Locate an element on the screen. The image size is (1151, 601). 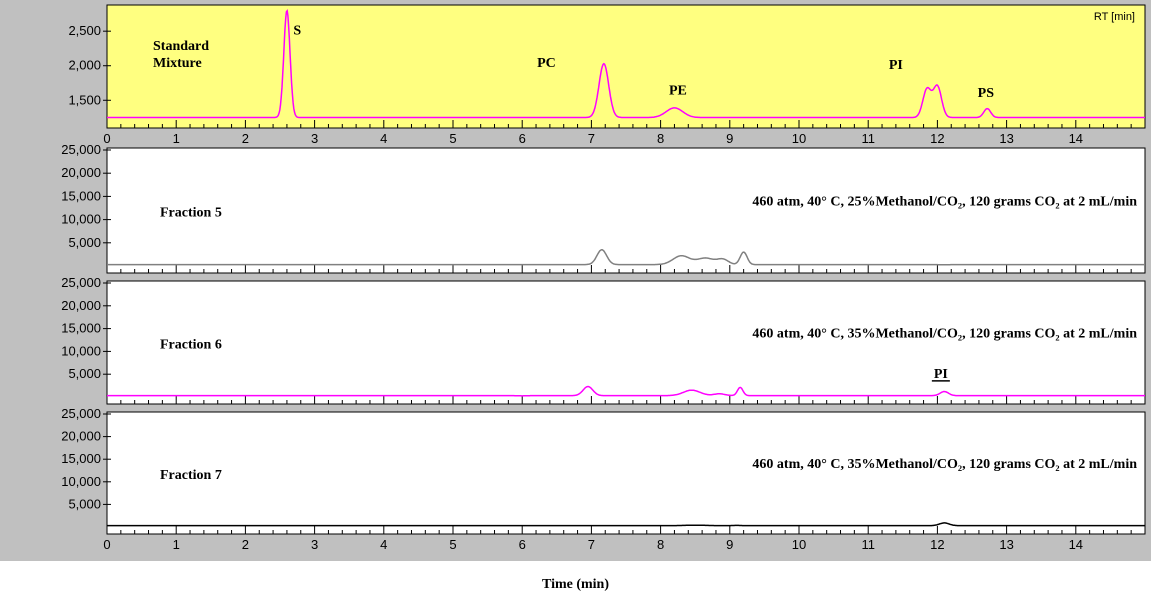
fraction7-x-tick-label: 10 is located at coordinates (799, 544).